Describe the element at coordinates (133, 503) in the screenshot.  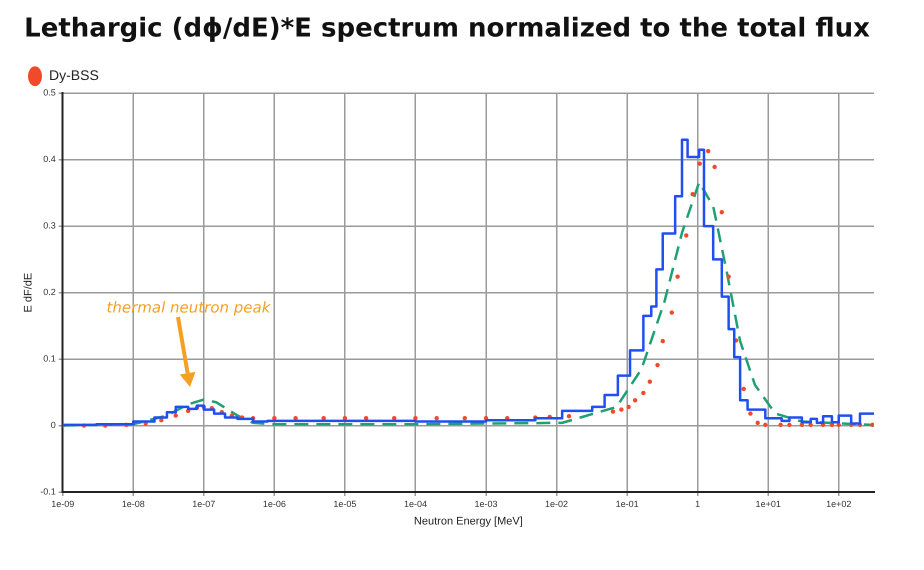
I see `x-tick-label: 1e-08` at that location.